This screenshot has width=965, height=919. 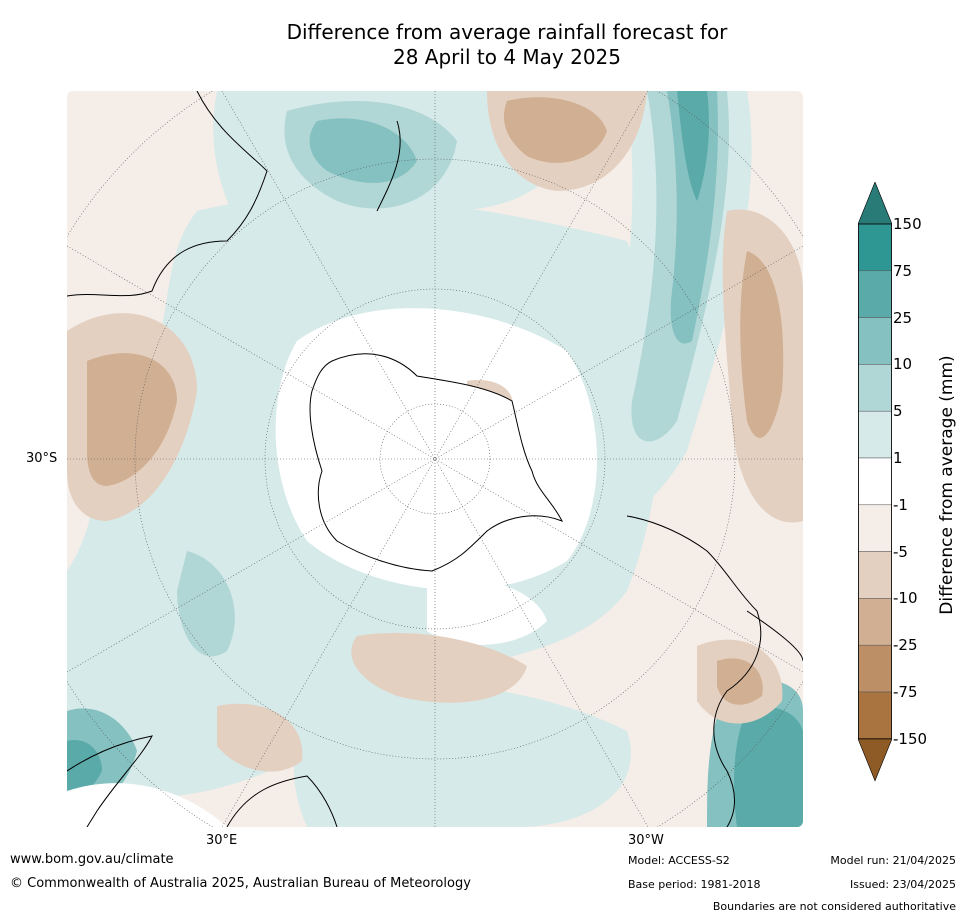 What do you see at coordinates (905, 598) in the screenshot?
I see `colorbar-tick-label: -10` at bounding box center [905, 598].